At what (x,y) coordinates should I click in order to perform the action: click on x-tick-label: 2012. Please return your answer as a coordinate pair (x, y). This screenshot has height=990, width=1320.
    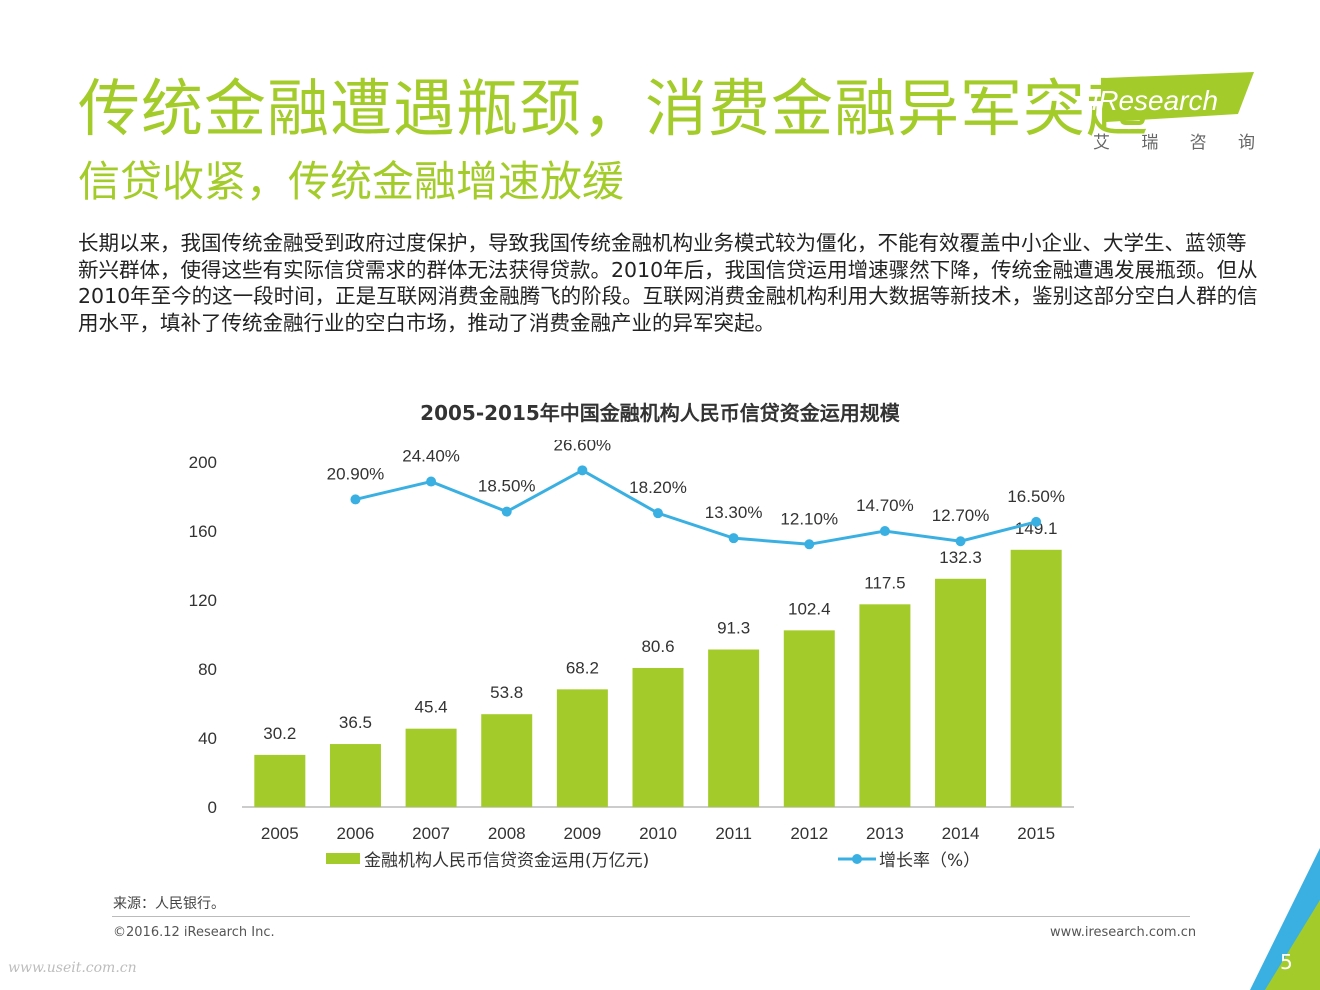
    Looking at the image, I should click on (809, 833).